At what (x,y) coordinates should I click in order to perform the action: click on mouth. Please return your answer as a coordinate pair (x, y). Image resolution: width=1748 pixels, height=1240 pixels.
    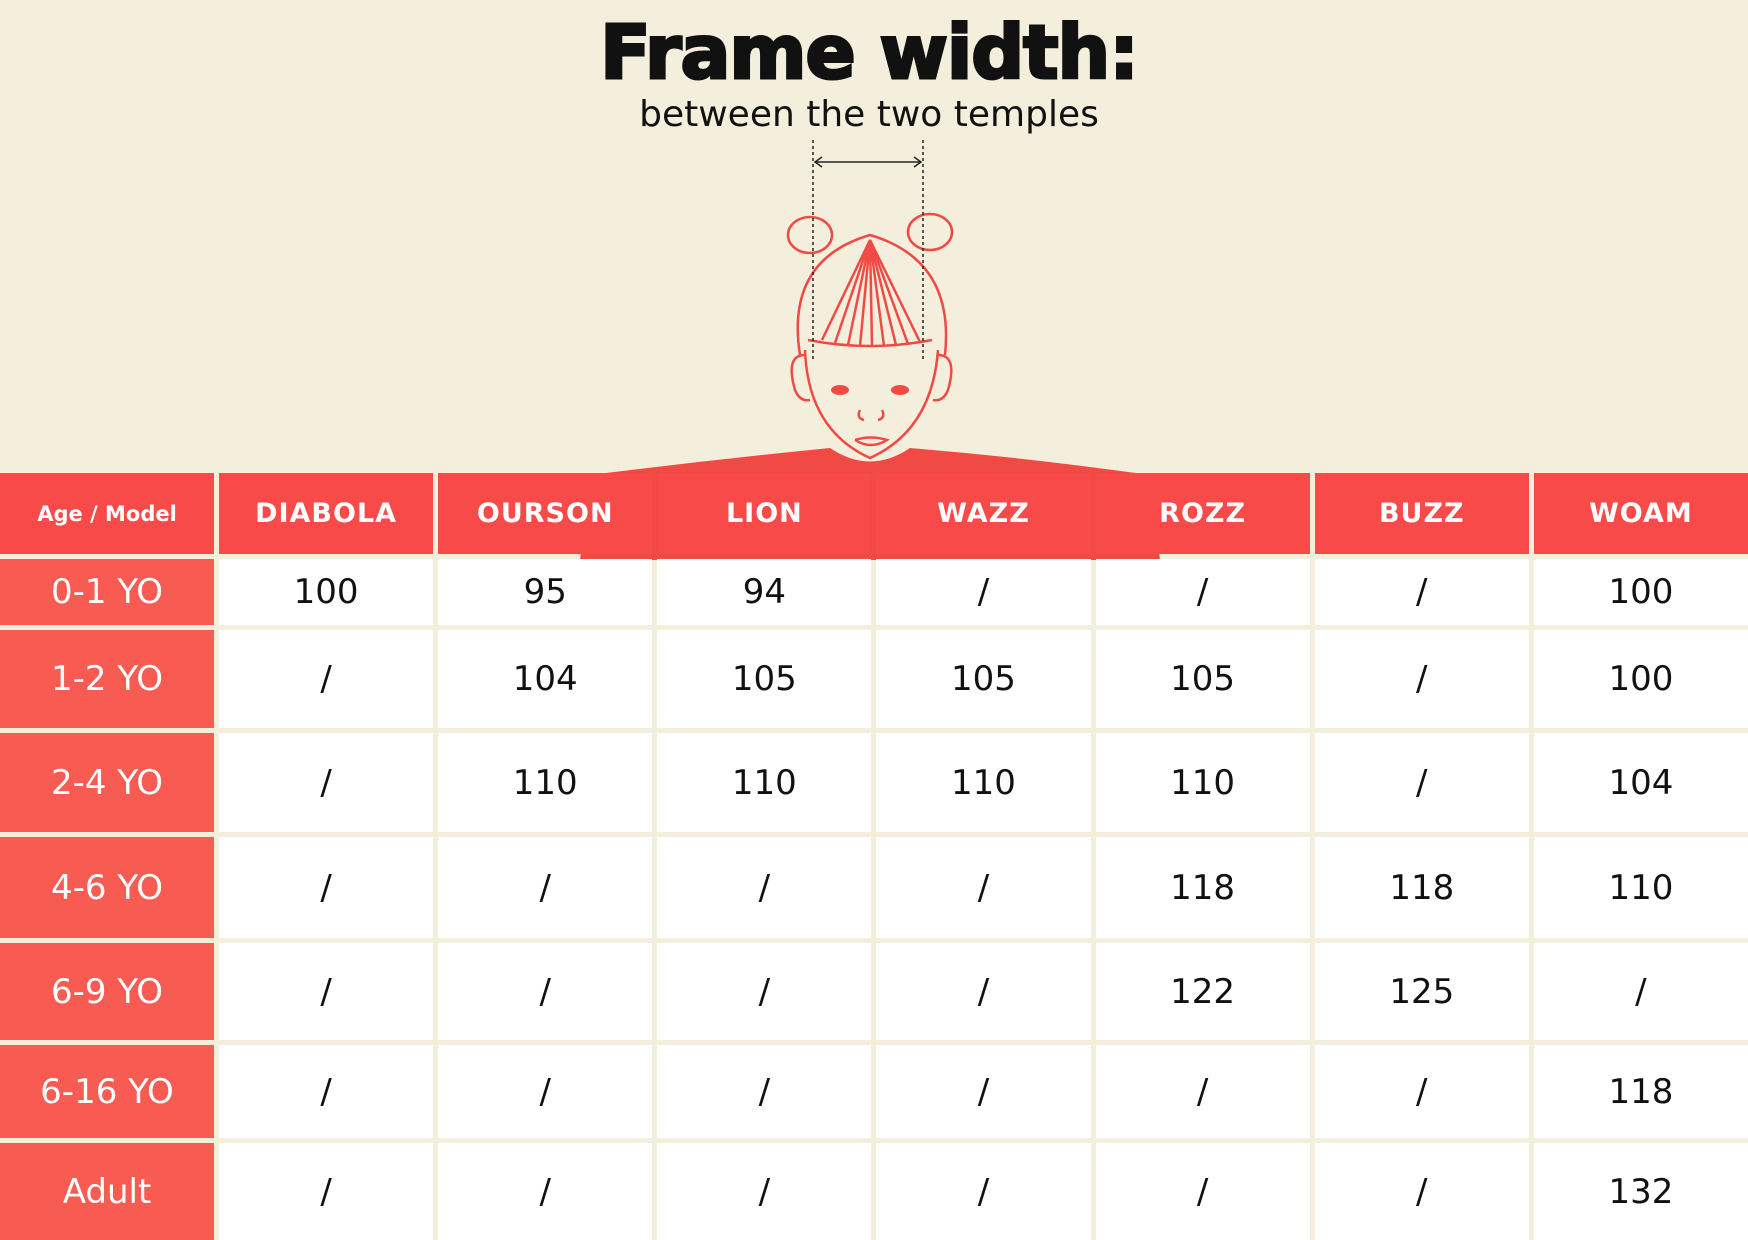
    Looking at the image, I should click on (872, 441).